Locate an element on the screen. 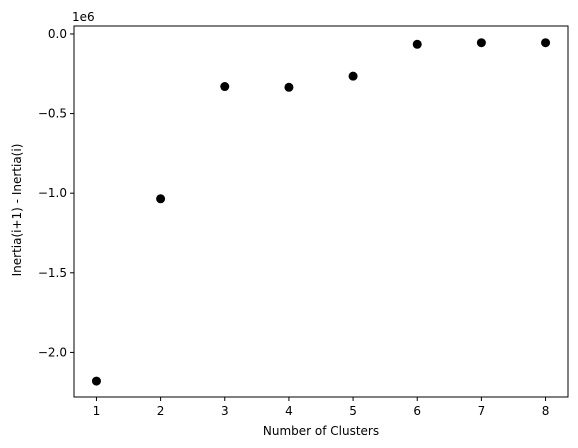  y-tick-label: −1.0 is located at coordinates (52, 193).